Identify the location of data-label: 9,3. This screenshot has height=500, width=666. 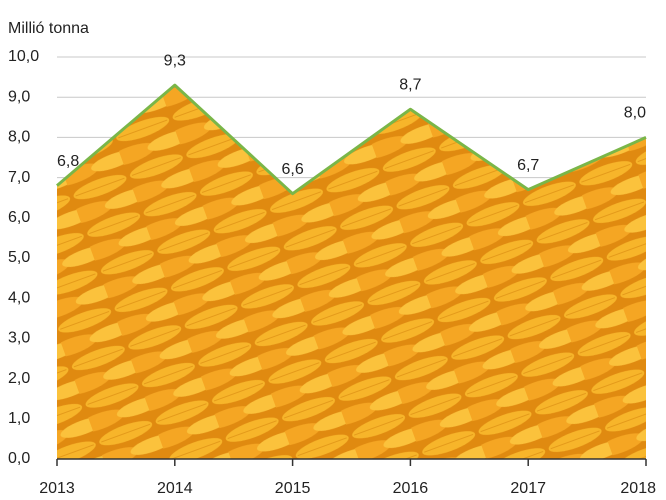
(175, 60).